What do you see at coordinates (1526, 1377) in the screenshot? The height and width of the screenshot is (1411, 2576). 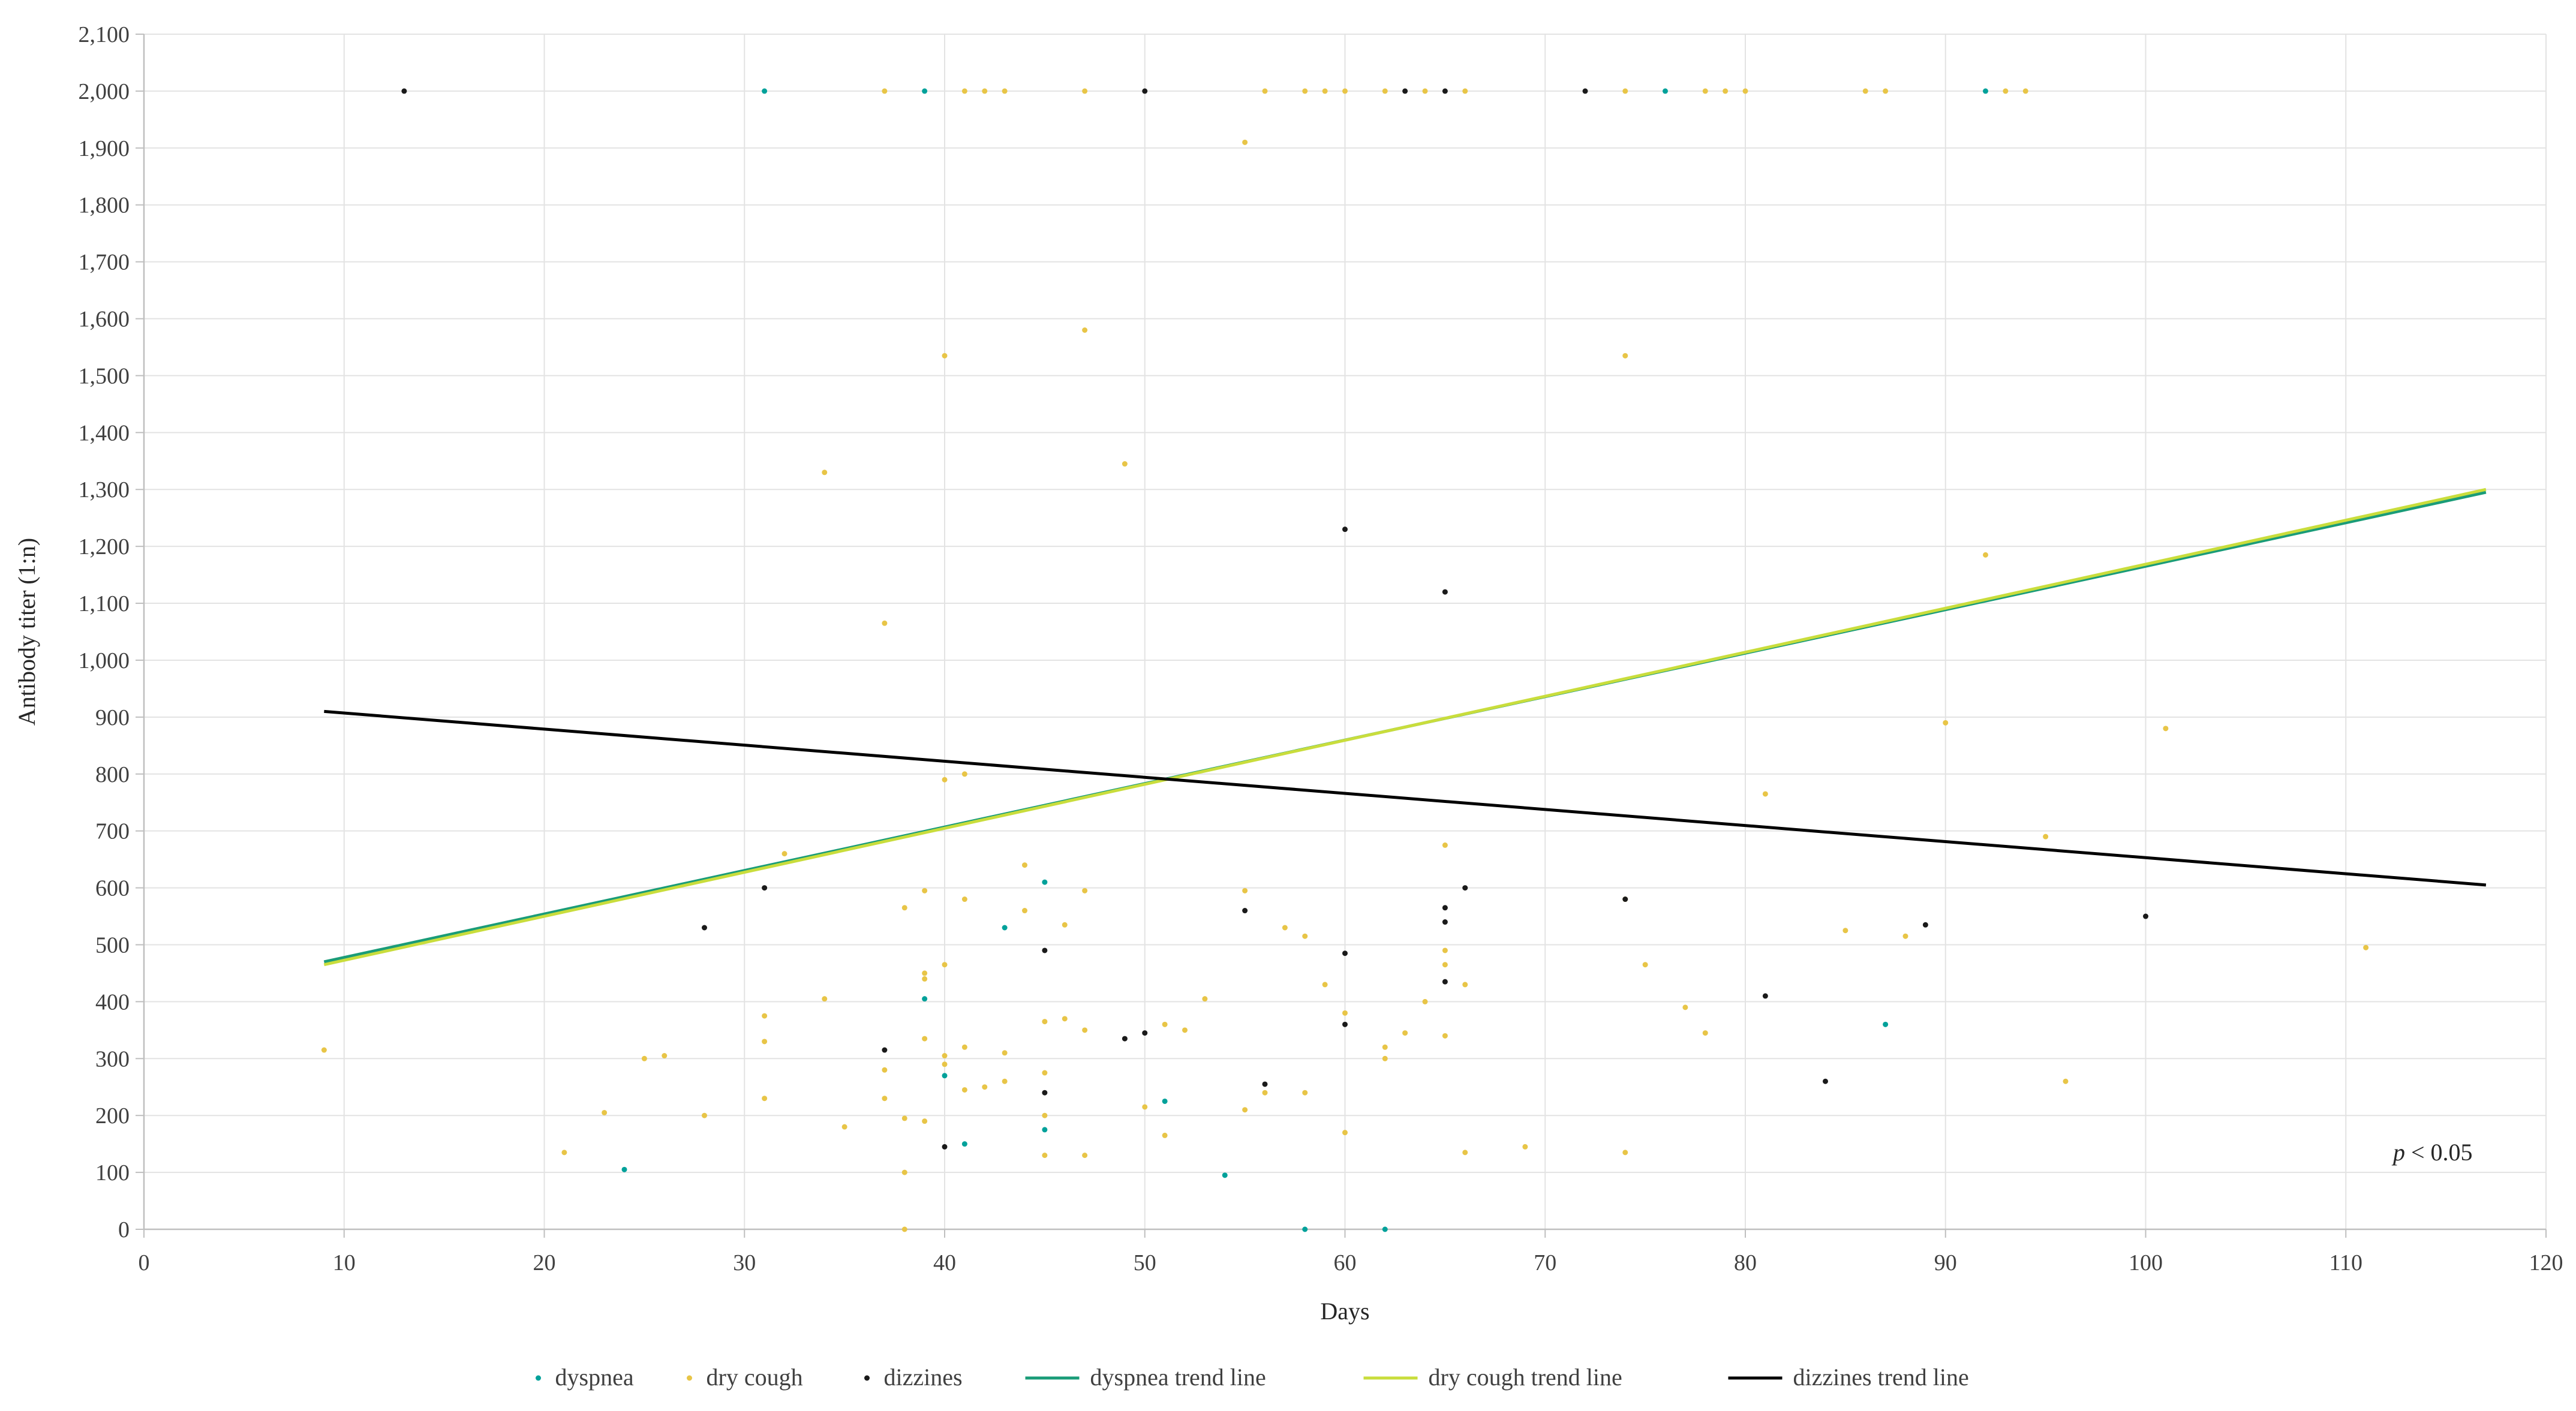 I see `legend-label: dry cough trend line` at bounding box center [1526, 1377].